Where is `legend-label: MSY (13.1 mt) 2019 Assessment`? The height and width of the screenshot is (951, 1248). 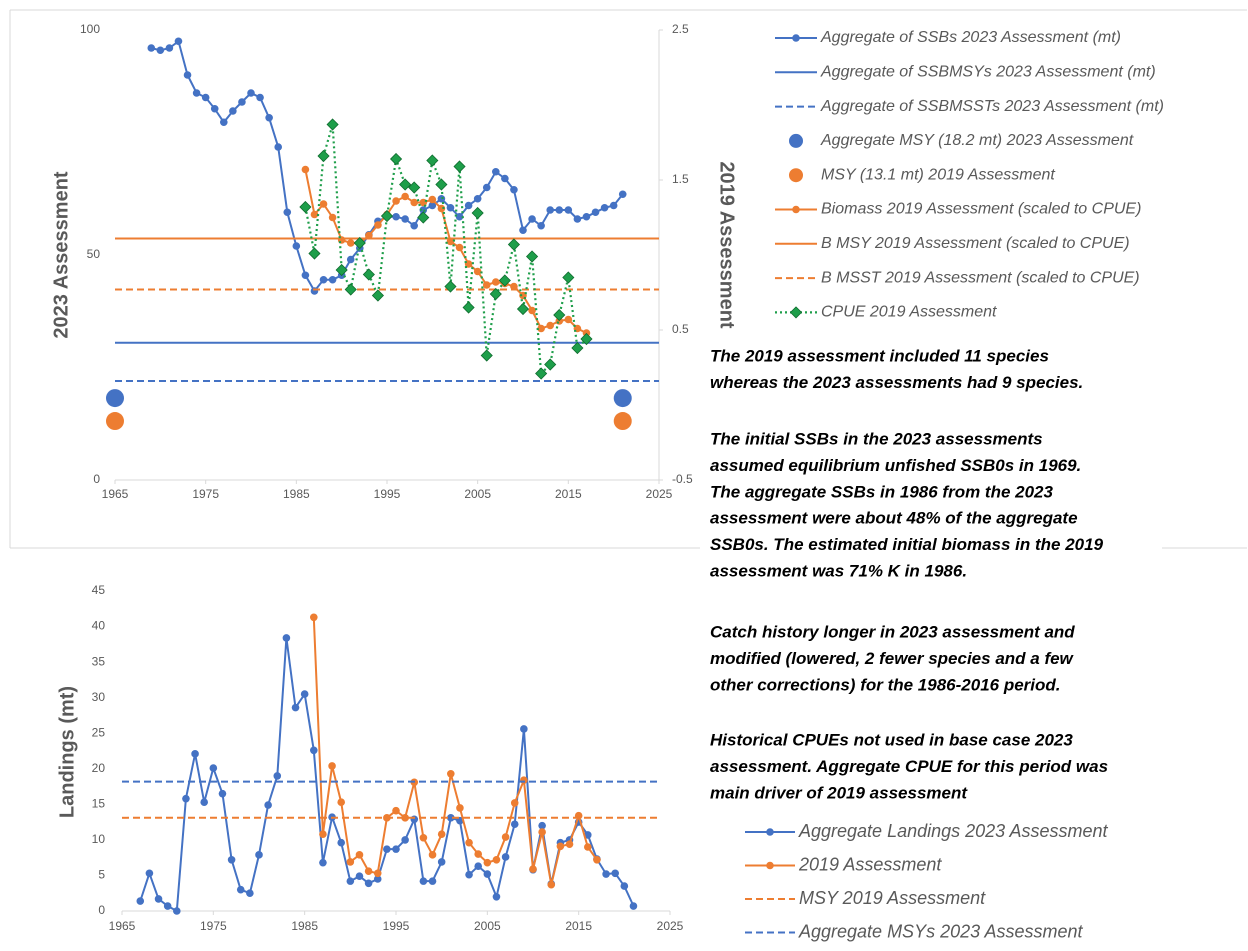
legend-label: MSY (13.1 mt) 2019 Assessment is located at coordinates (938, 174).